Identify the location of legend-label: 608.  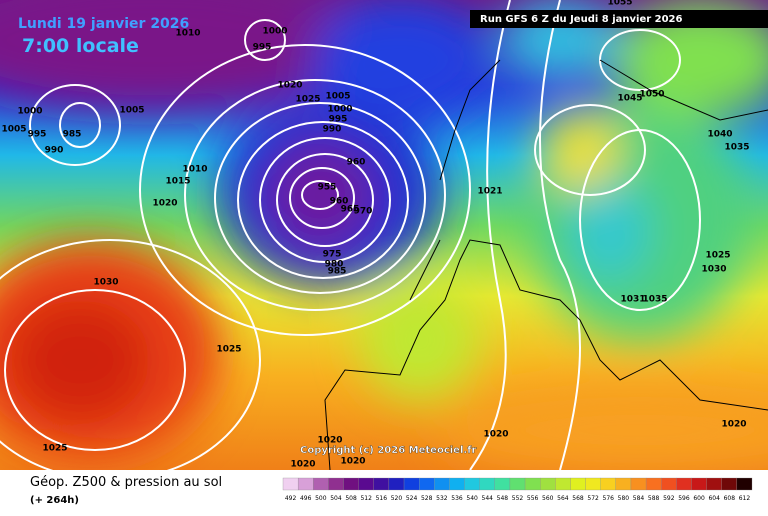
(730, 498).